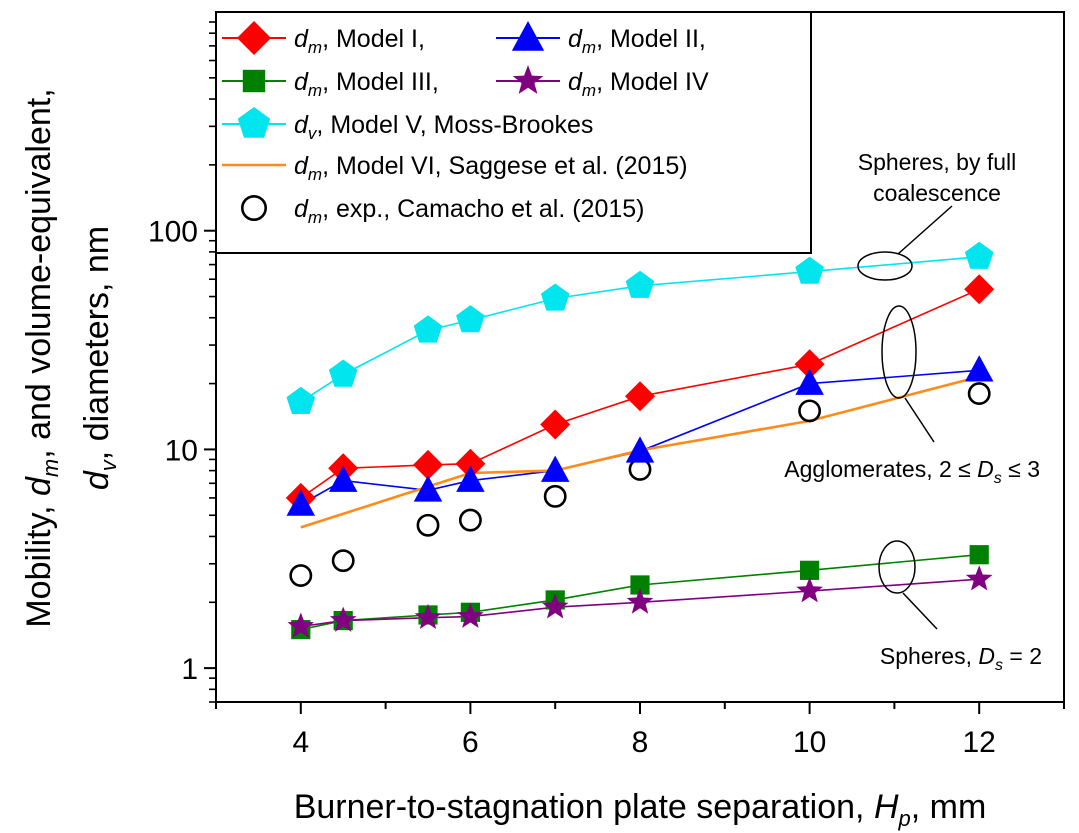 The image size is (1079, 833). Describe the element at coordinates (937, 193) in the screenshot. I see `annotation-coalescence-line2: coalescence` at that location.